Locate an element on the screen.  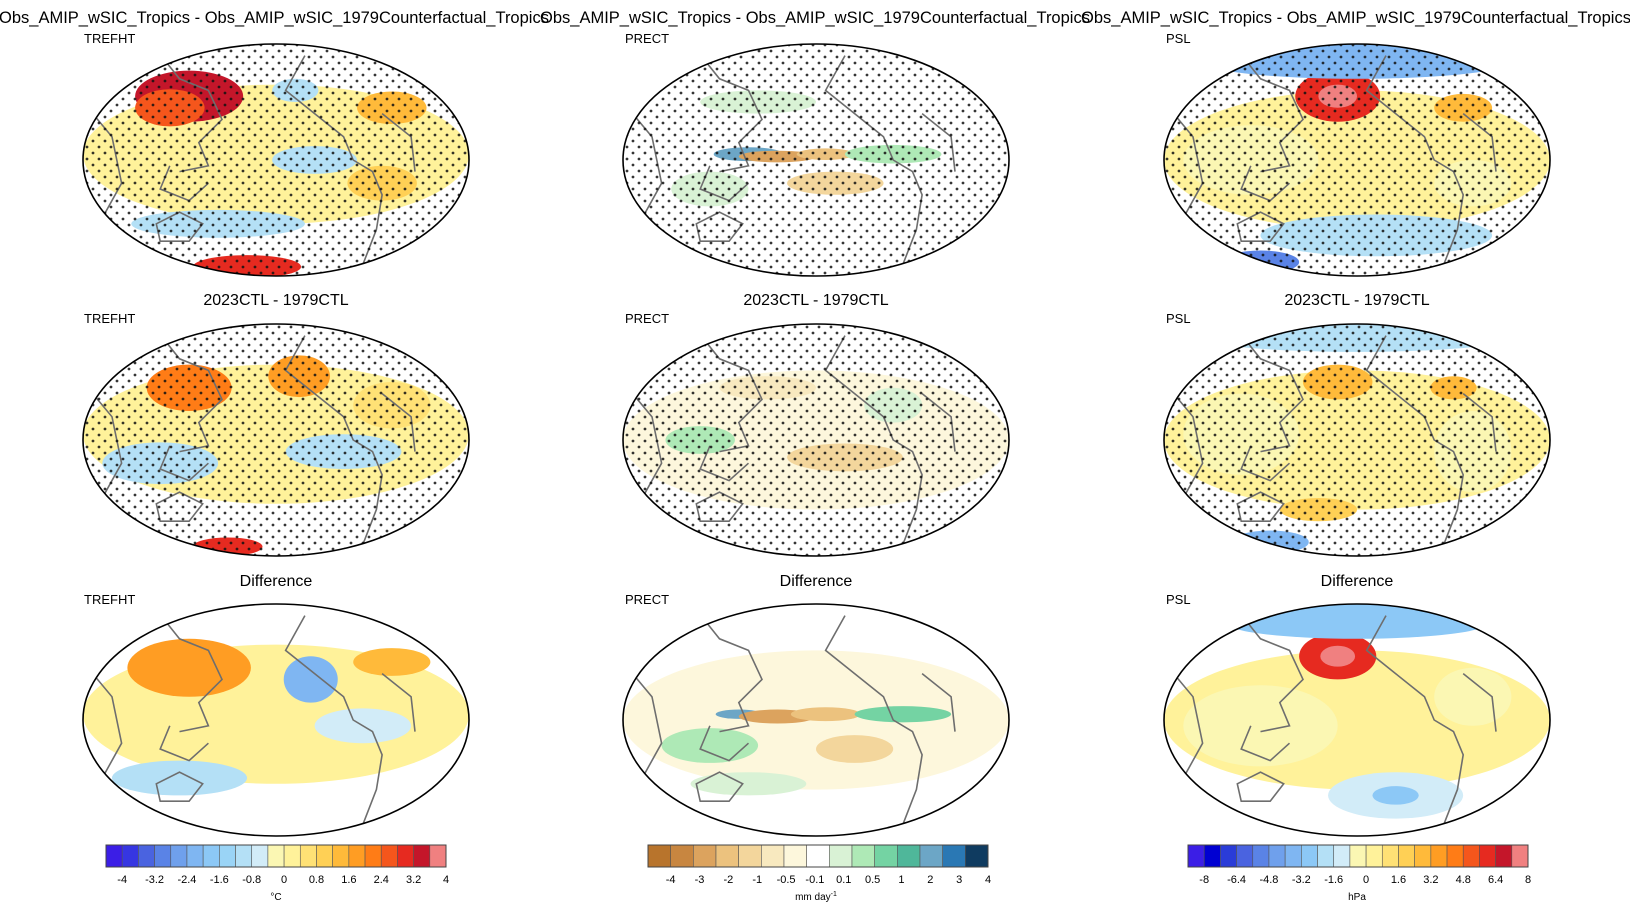
map-panel-prect-row3 is located at coordinates (816, 720).